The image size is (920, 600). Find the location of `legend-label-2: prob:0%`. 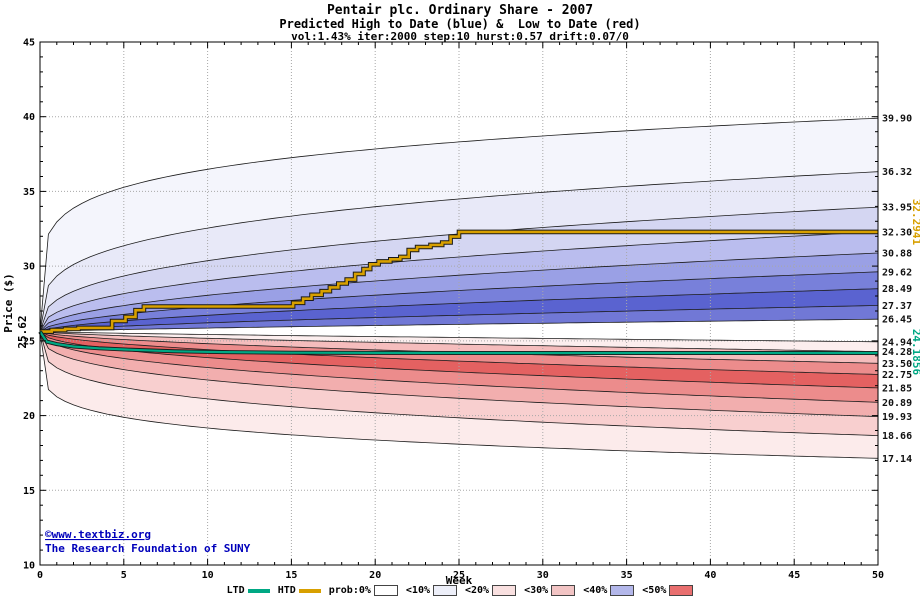

legend-label-2: prob:0% is located at coordinates (349, 590).